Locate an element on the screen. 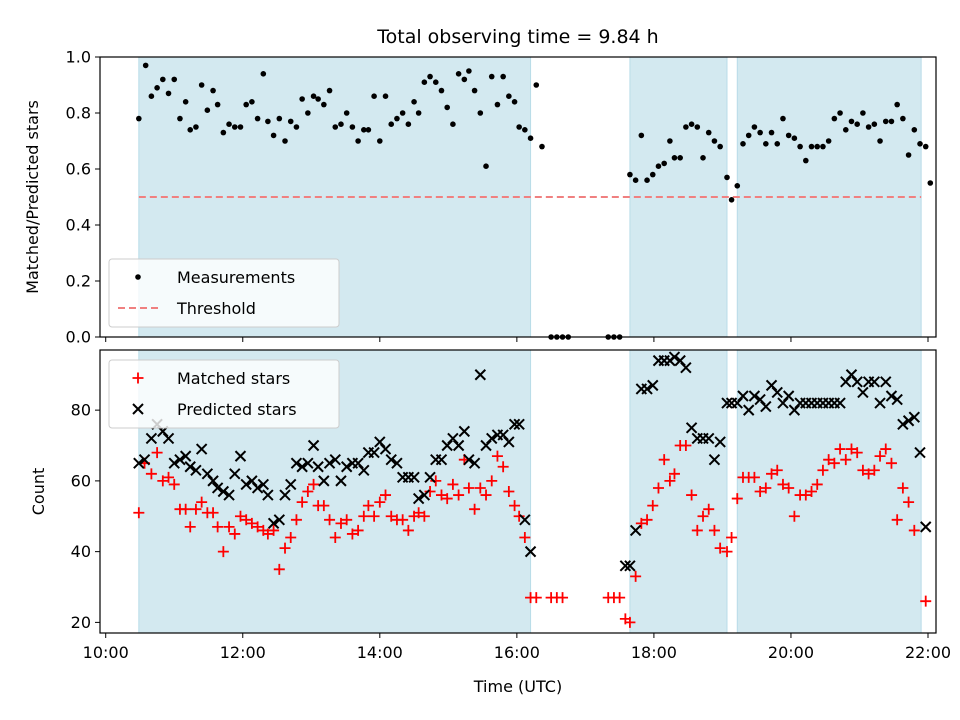 This screenshot has width=960, height=720. y-tick-label: 0.4 is located at coordinates (78, 225).